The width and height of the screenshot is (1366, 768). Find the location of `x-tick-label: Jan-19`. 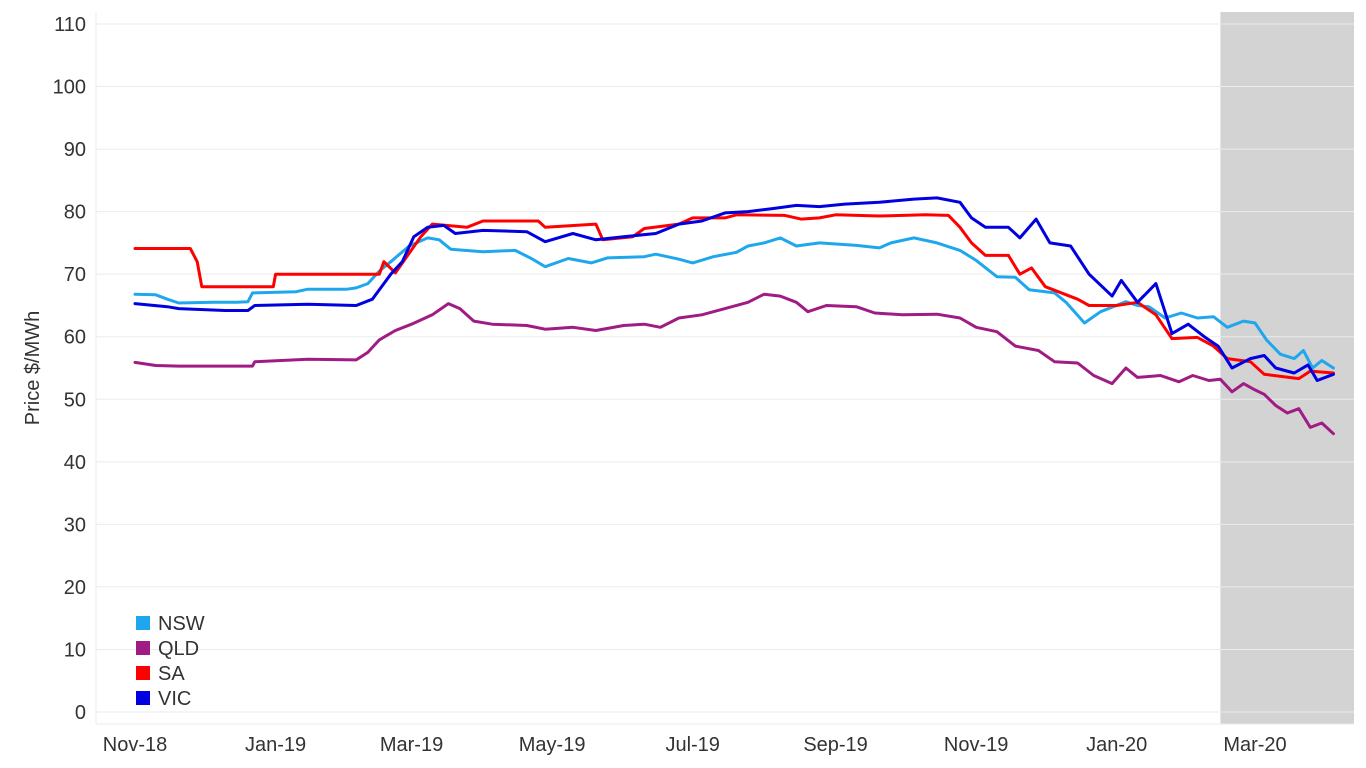

x-tick-label: Jan-19 is located at coordinates (275, 745).